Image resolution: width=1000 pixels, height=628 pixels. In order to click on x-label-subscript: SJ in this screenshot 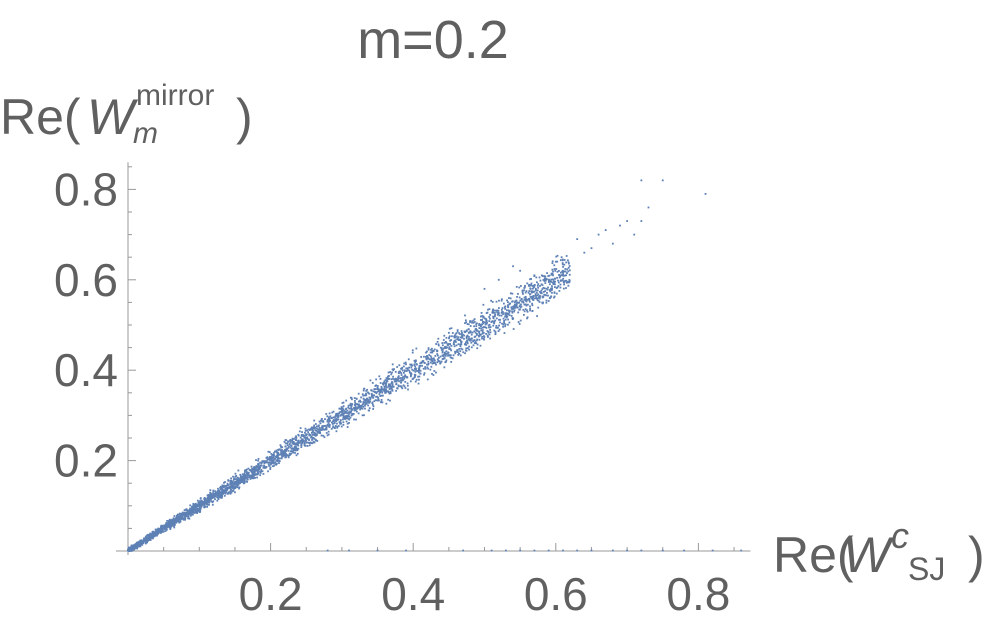, I will do `click(926, 569)`.